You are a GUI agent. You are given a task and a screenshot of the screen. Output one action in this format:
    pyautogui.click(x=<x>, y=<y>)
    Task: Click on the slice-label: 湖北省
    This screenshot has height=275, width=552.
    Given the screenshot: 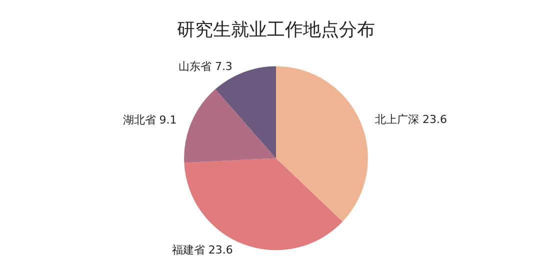 What is the action you would take?
    pyautogui.click(x=139, y=120)
    